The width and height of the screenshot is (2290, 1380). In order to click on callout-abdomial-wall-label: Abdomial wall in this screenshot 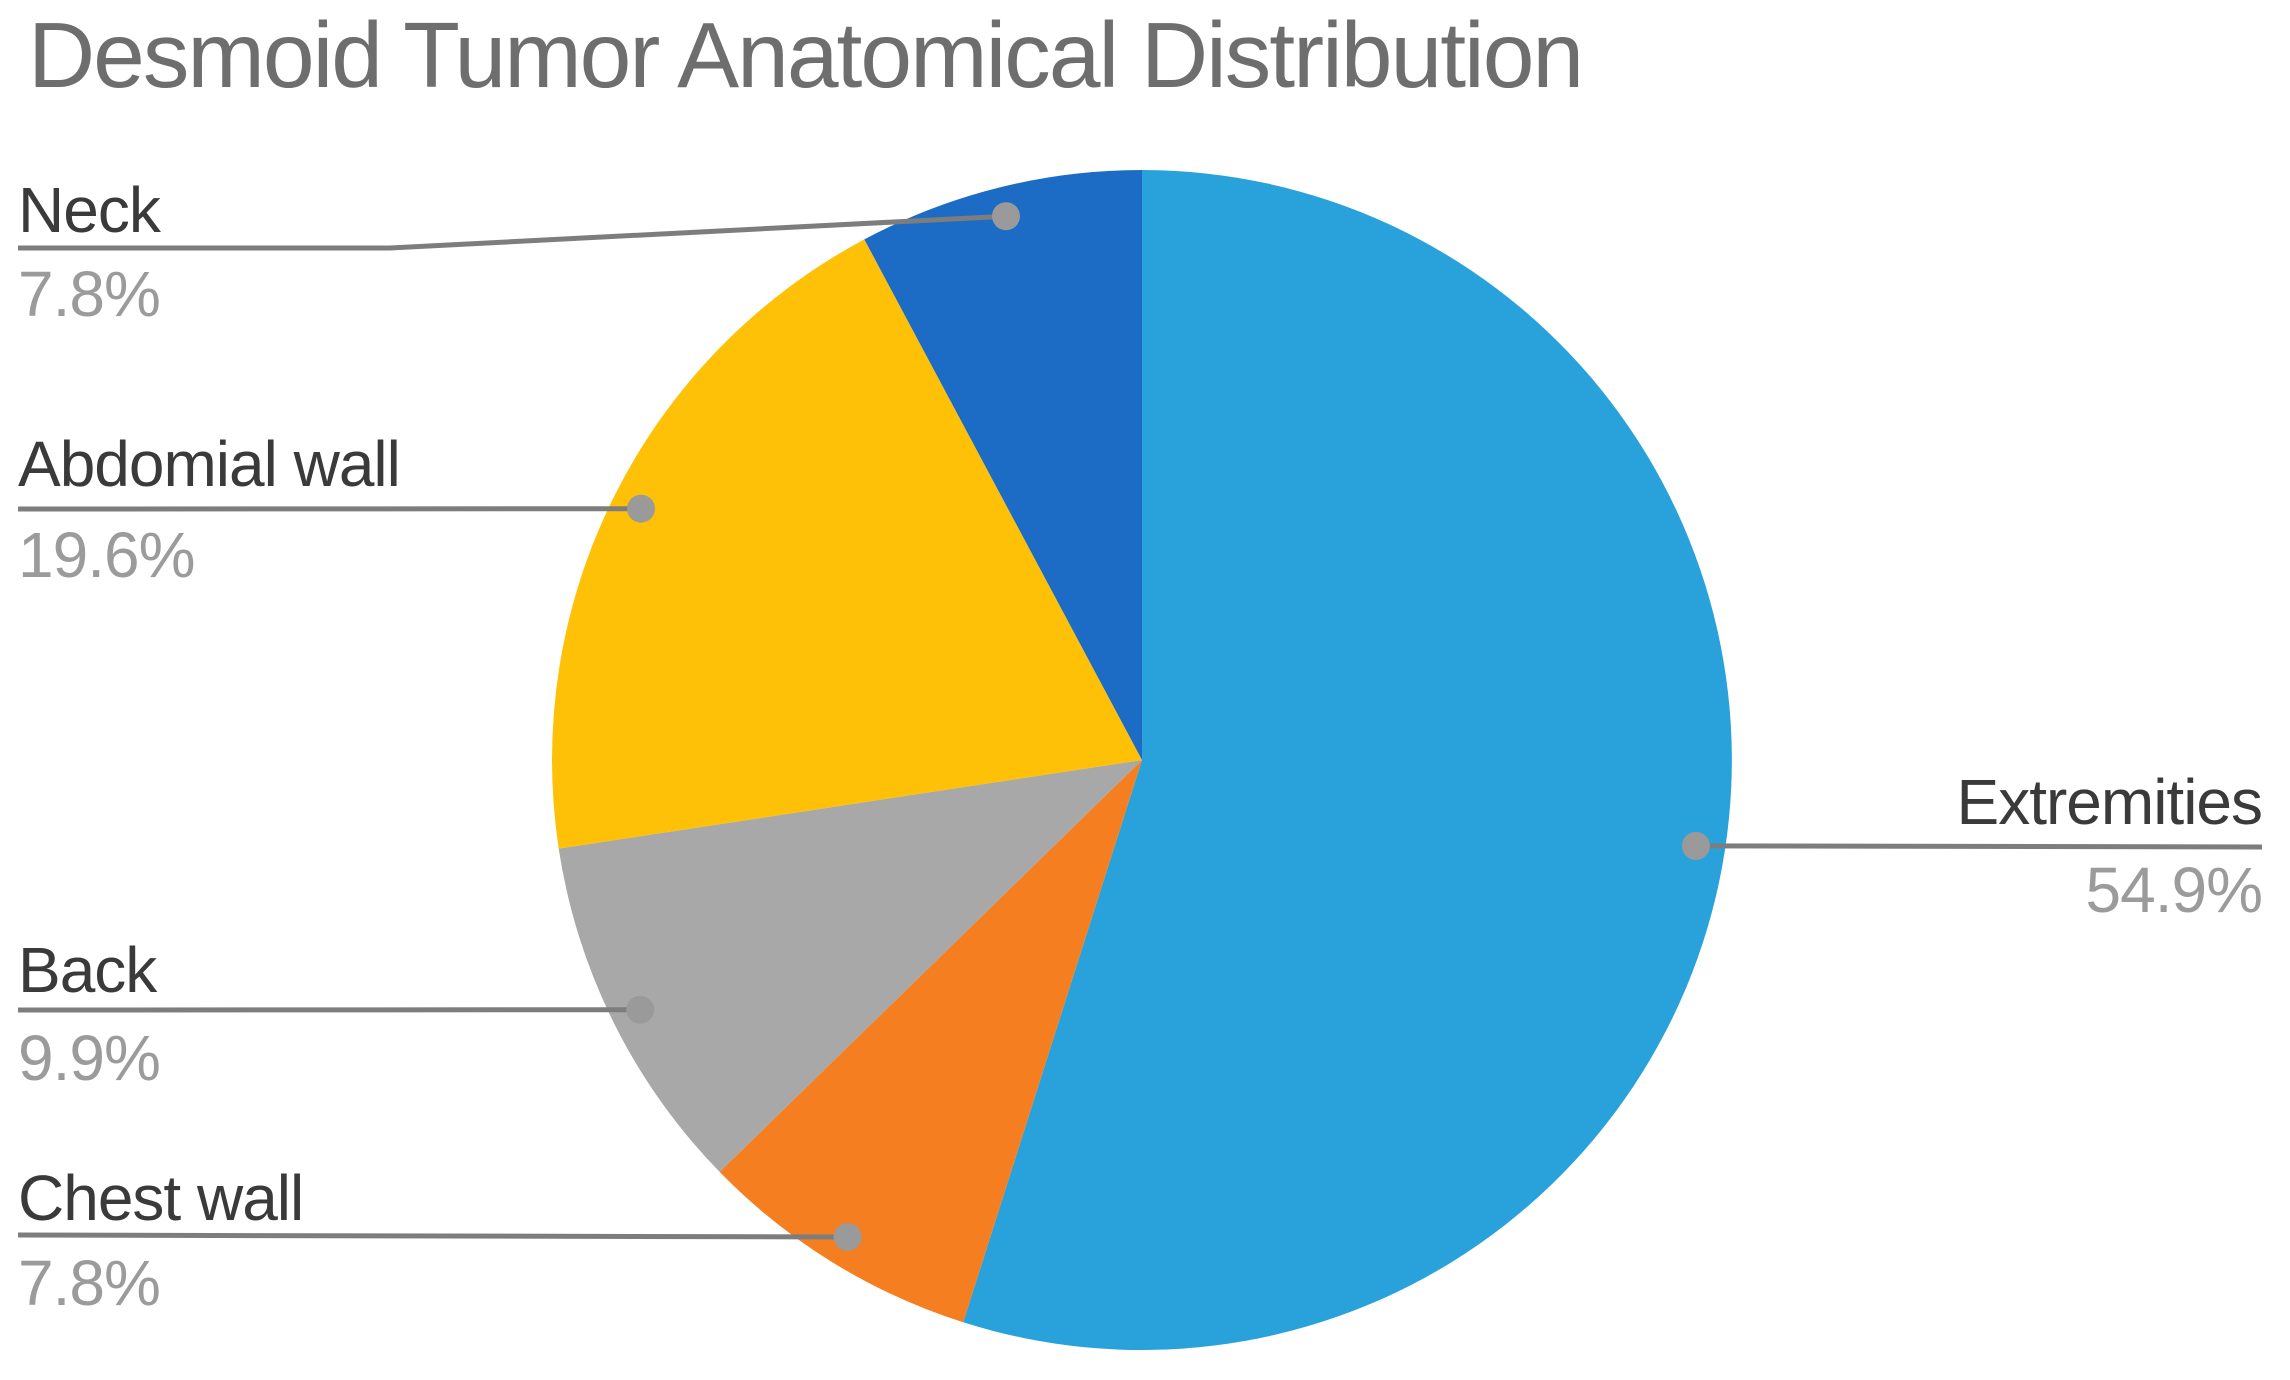, I will do `click(209, 464)`.